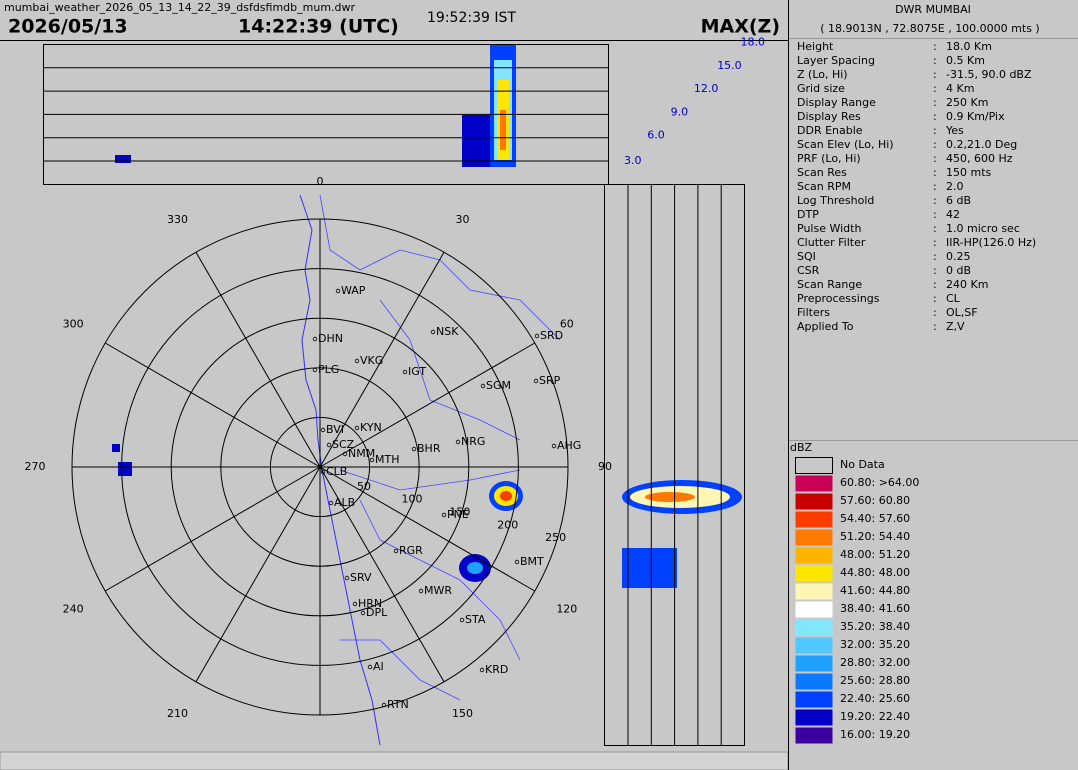 Image resolution: width=1078 pixels, height=770 pixels. What do you see at coordinates (35, 466) in the screenshot?
I see `azimuth-label: 270` at bounding box center [35, 466].